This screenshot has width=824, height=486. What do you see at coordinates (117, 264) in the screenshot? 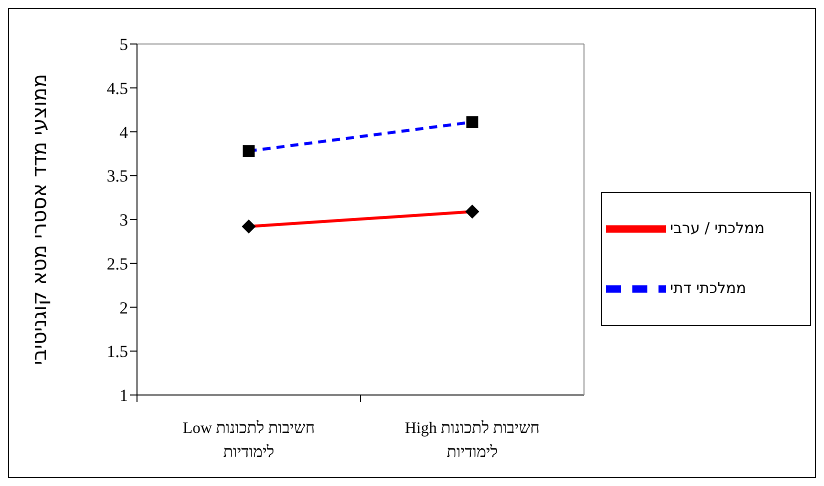
I see `y-tick-label: 2.5` at bounding box center [117, 264].